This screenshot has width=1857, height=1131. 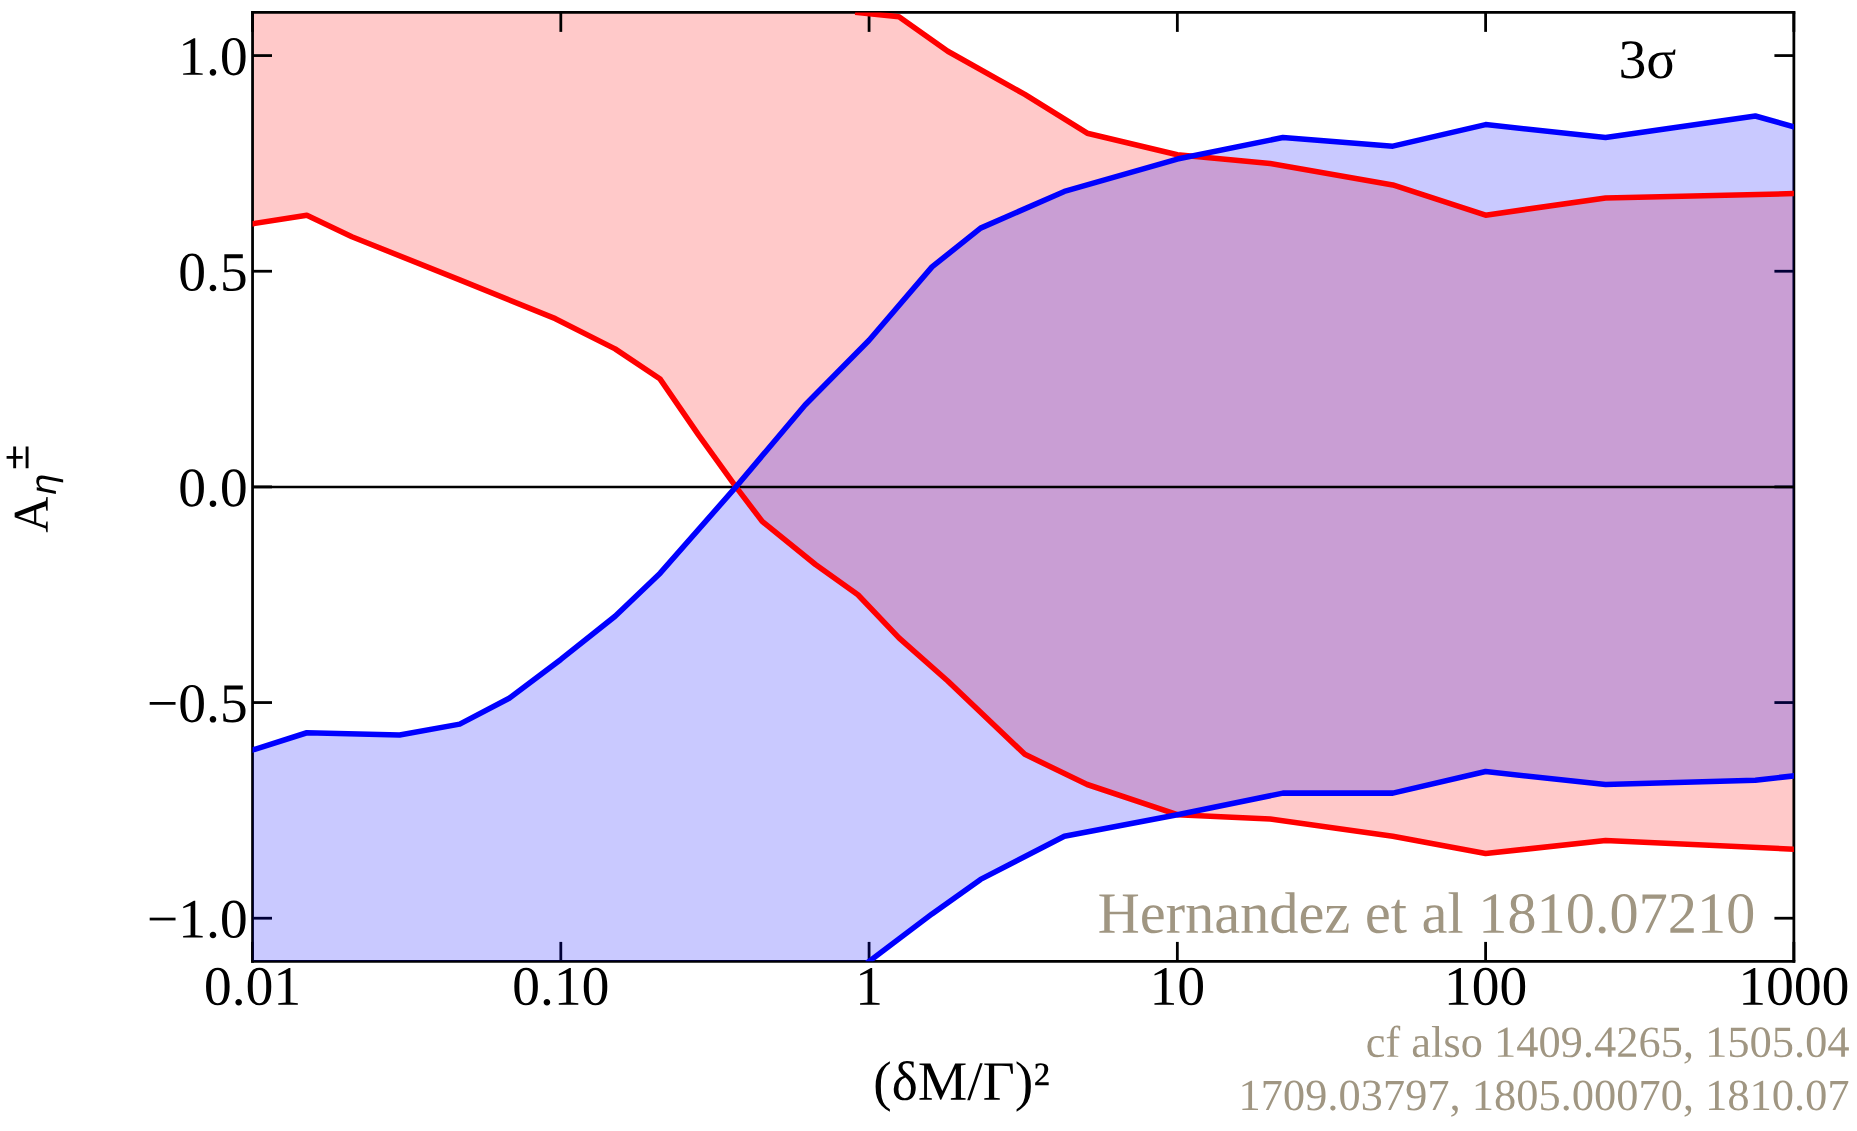 I want to click on y-axis-title: A$_{η}$$^{±}$, so click(x=35, y=489).